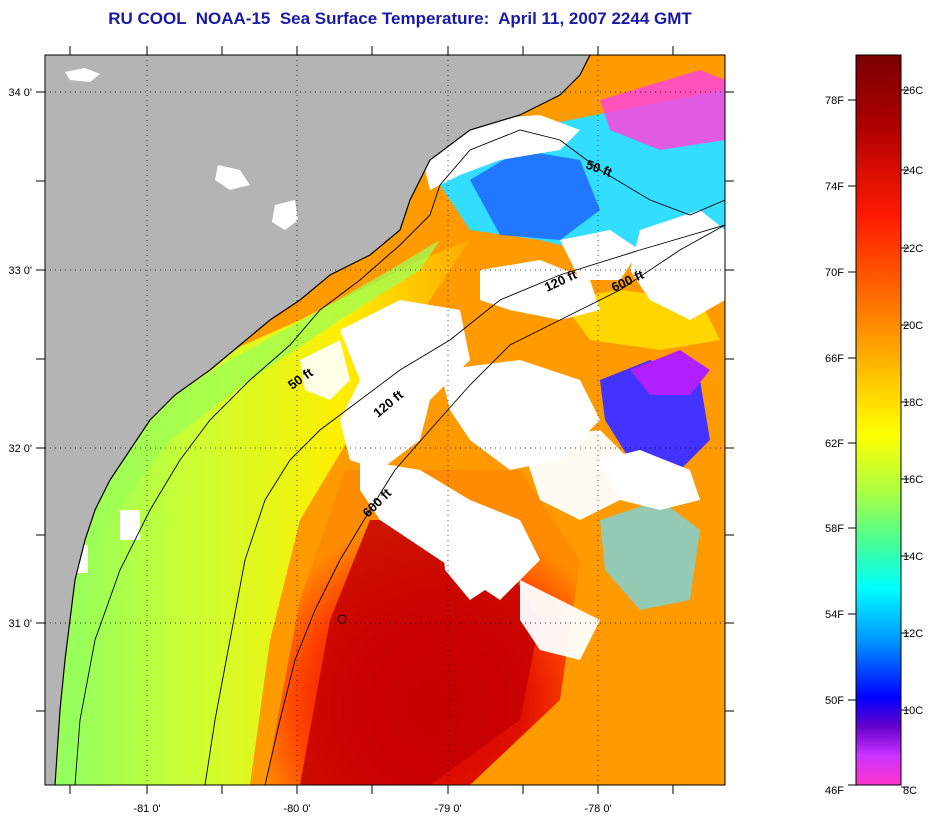 This screenshot has width=928, height=817. I want to click on colorbar-c-label: 14C, so click(913, 557).